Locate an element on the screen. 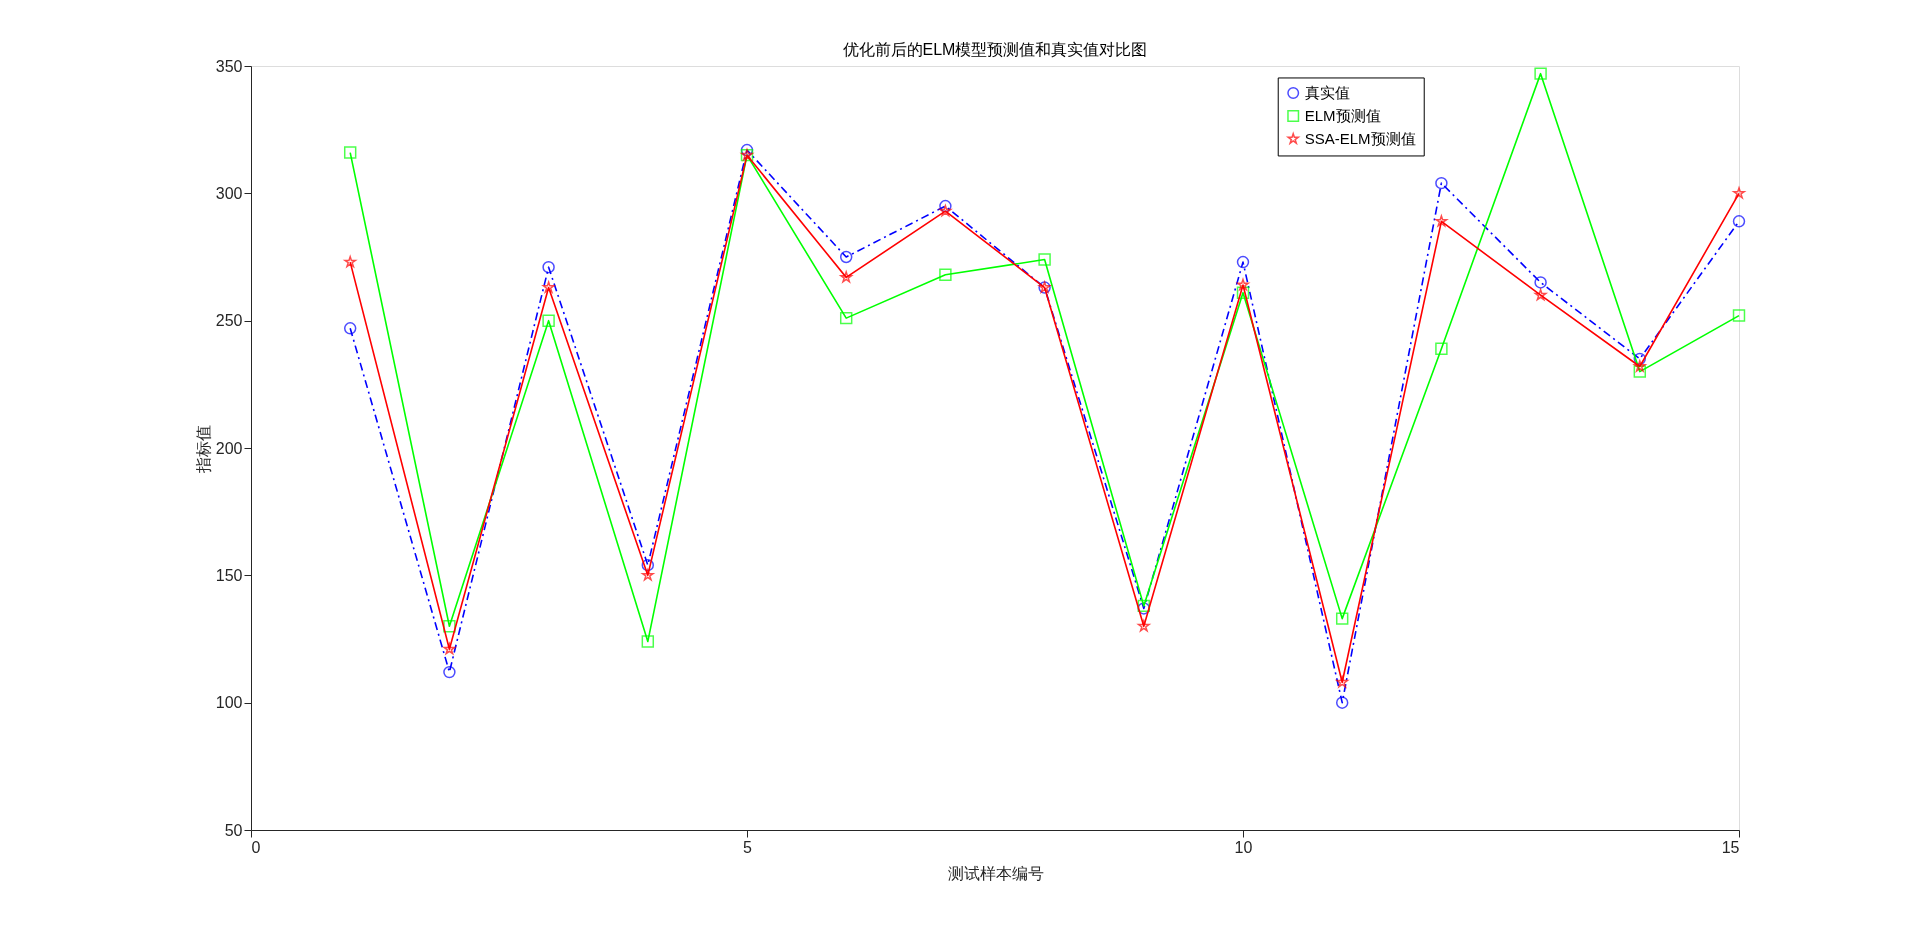 This screenshot has height=937, width=1920. x-tick-label: 5 is located at coordinates (748, 847).